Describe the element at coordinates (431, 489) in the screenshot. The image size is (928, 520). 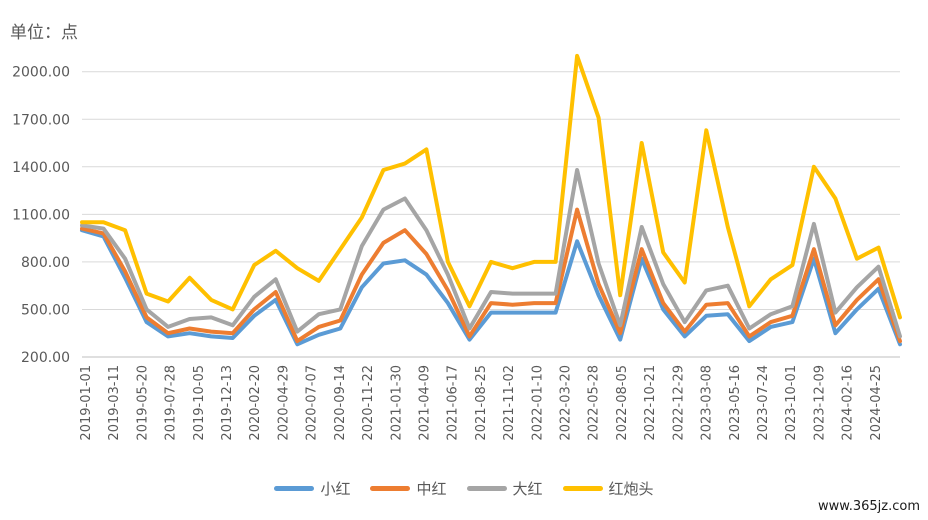
I see `legend-label: 中红` at that location.